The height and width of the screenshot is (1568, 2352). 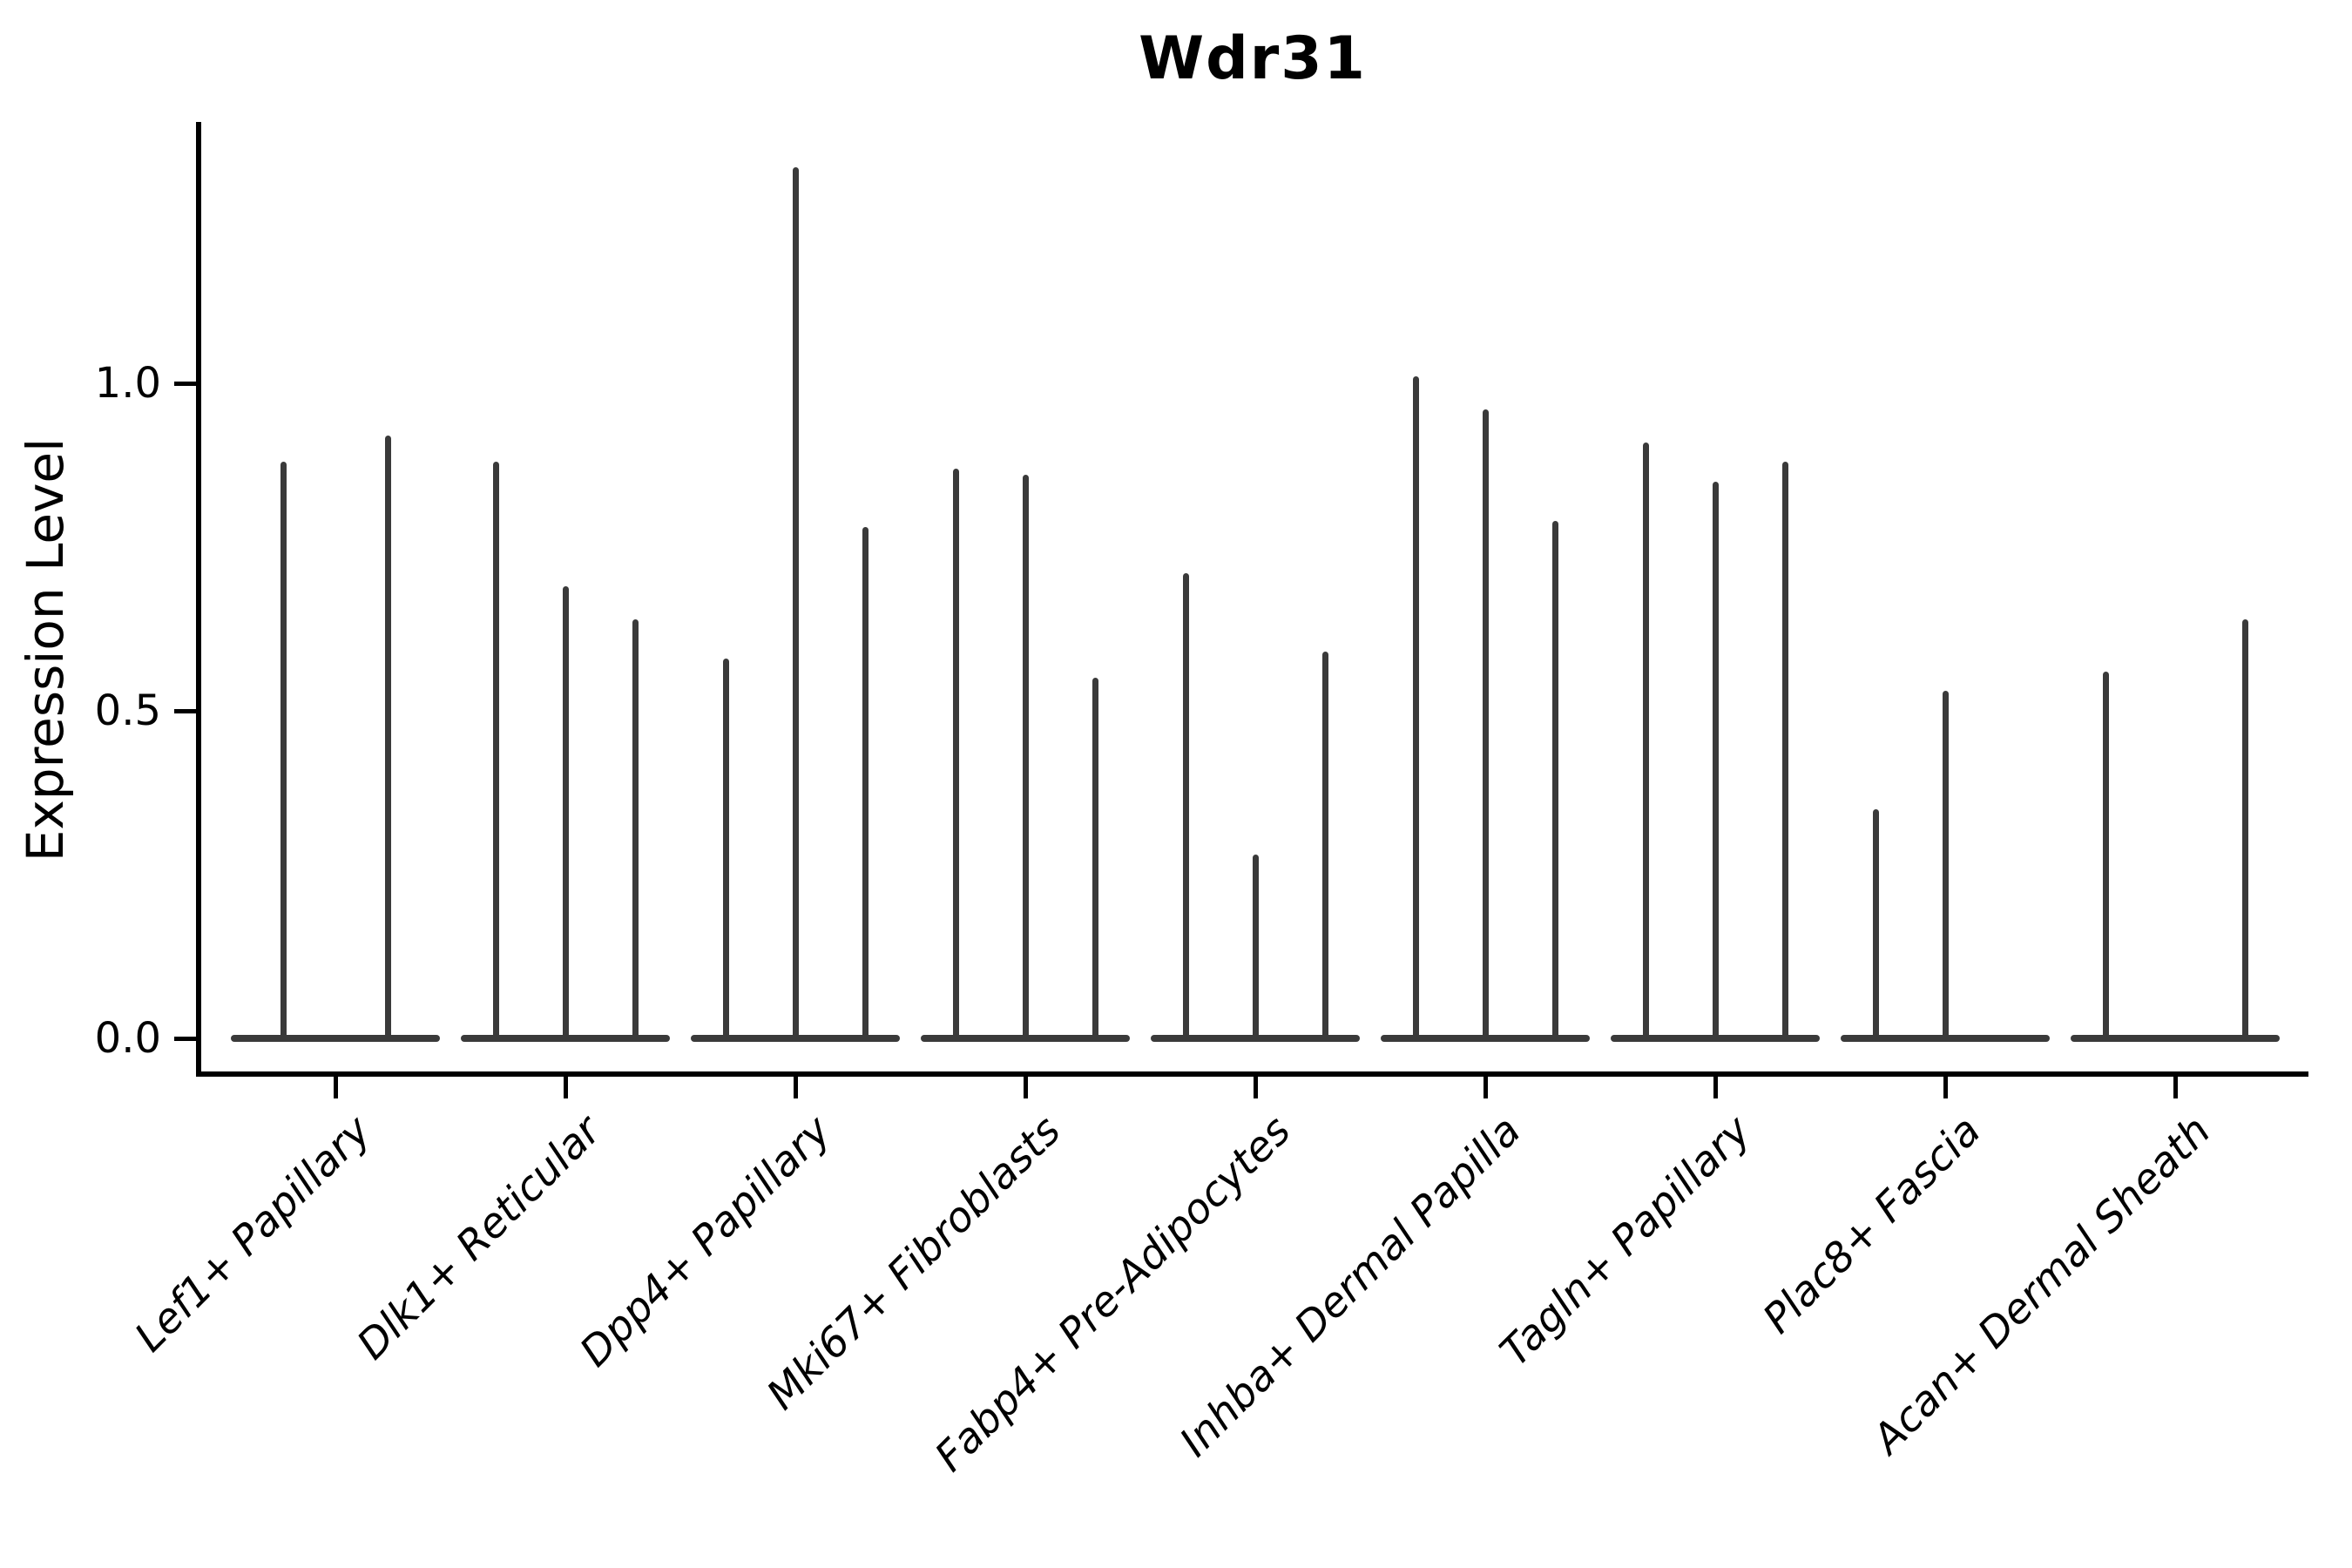 What do you see at coordinates (127, 1038) in the screenshot?
I see `y-tick-label: 0.0` at bounding box center [127, 1038].